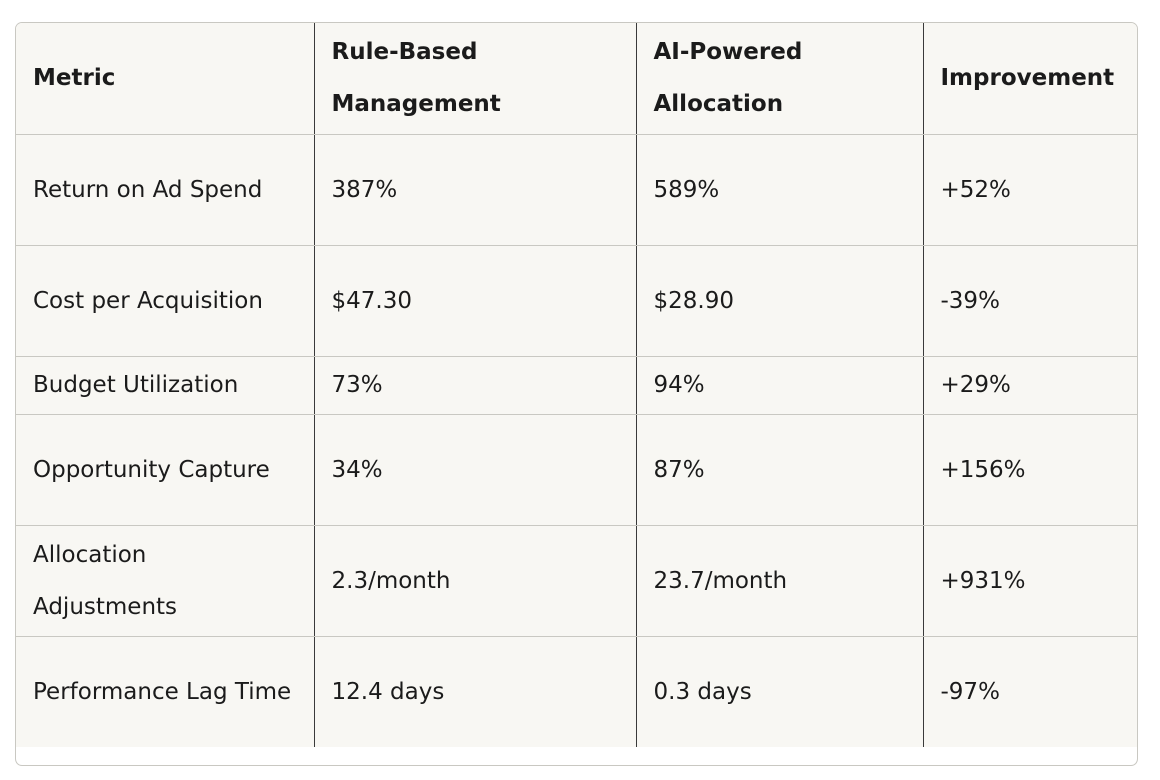  I want to click on ai-powered-cell: 23.7/month, so click(780, 581).